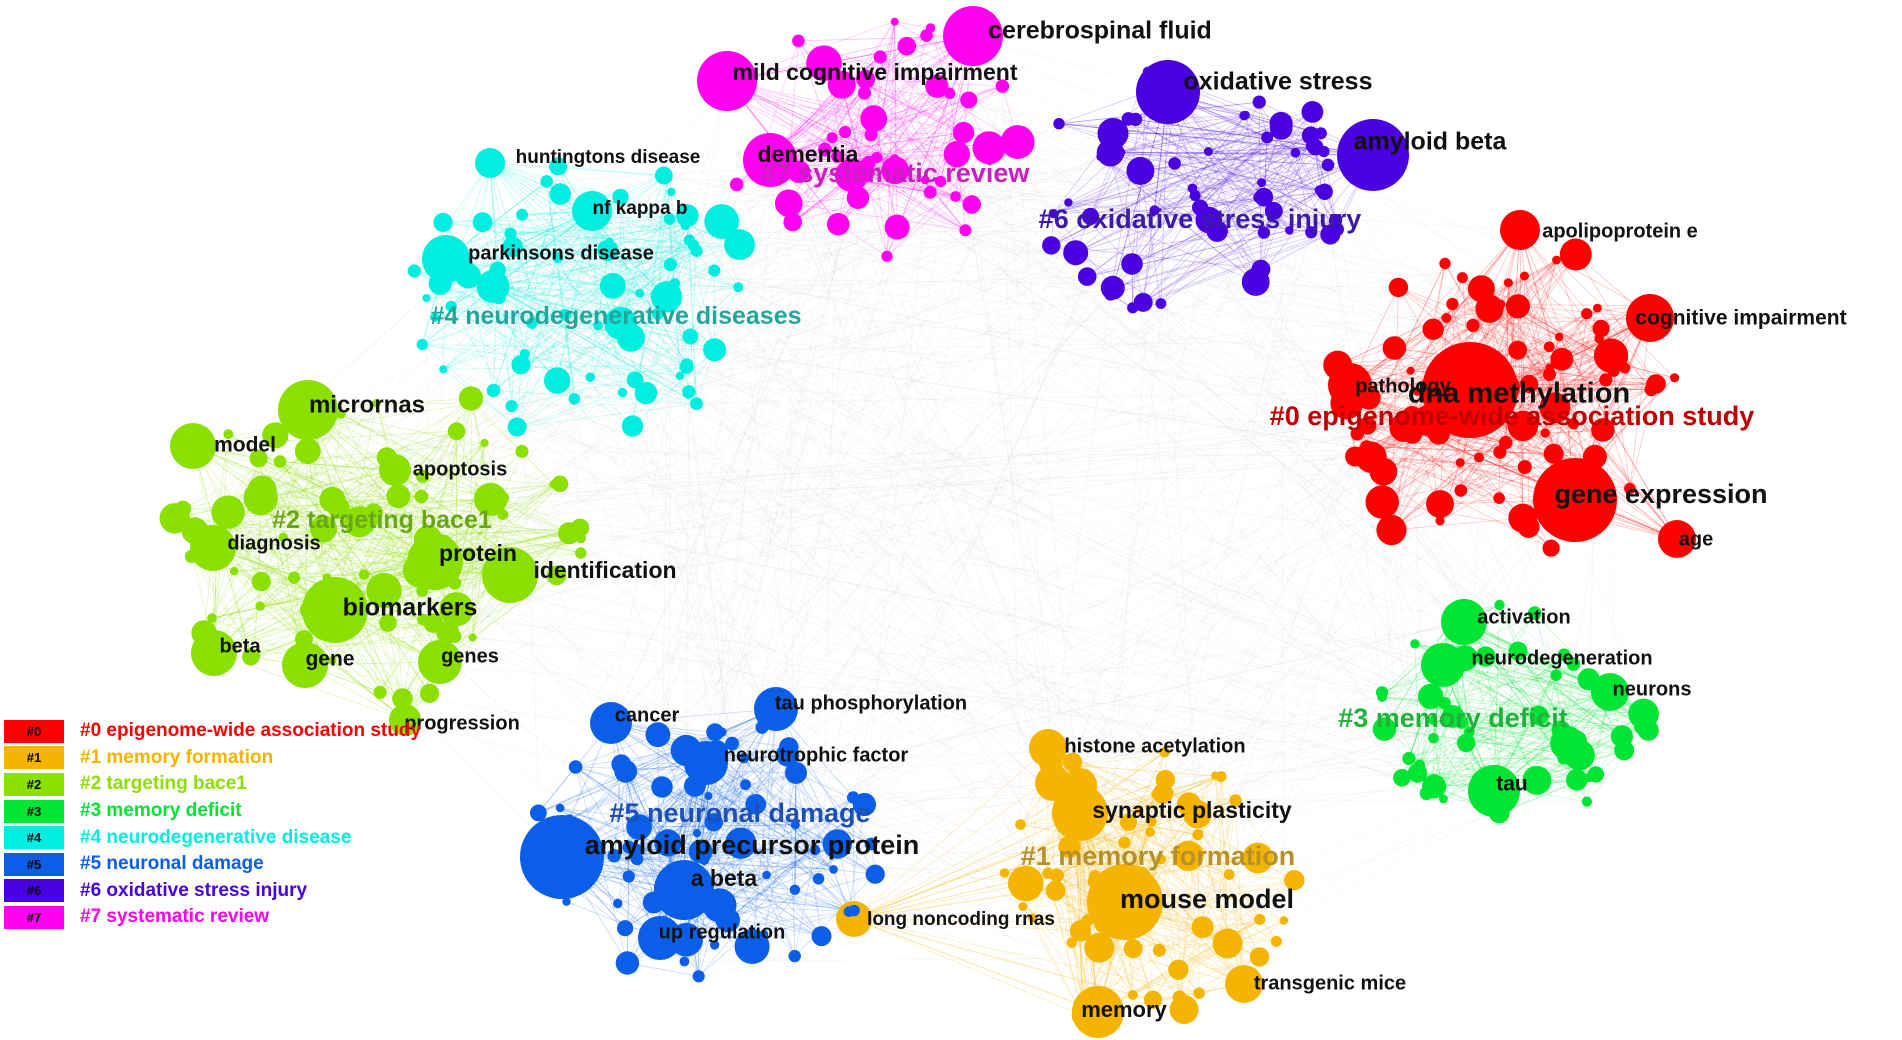  What do you see at coordinates (214, 653) in the screenshot?
I see `keyword-node-beta` at bounding box center [214, 653].